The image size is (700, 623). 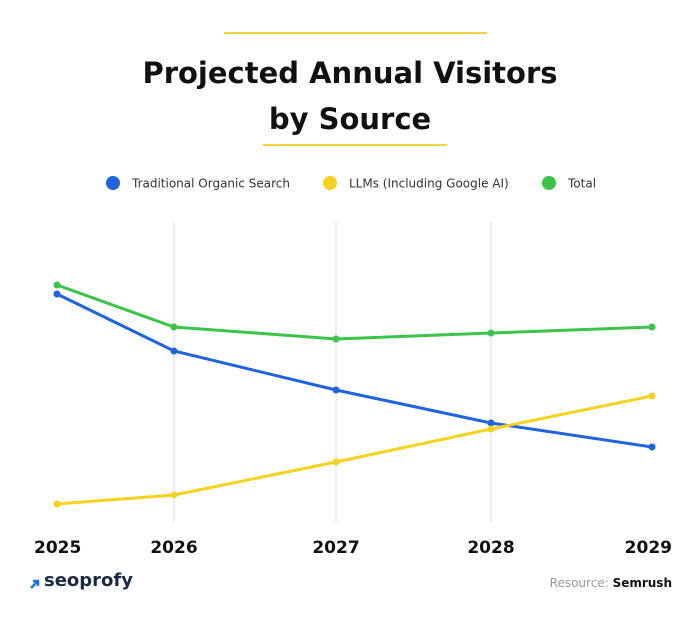 What do you see at coordinates (581, 184) in the screenshot?
I see `legend-label: Total` at bounding box center [581, 184].